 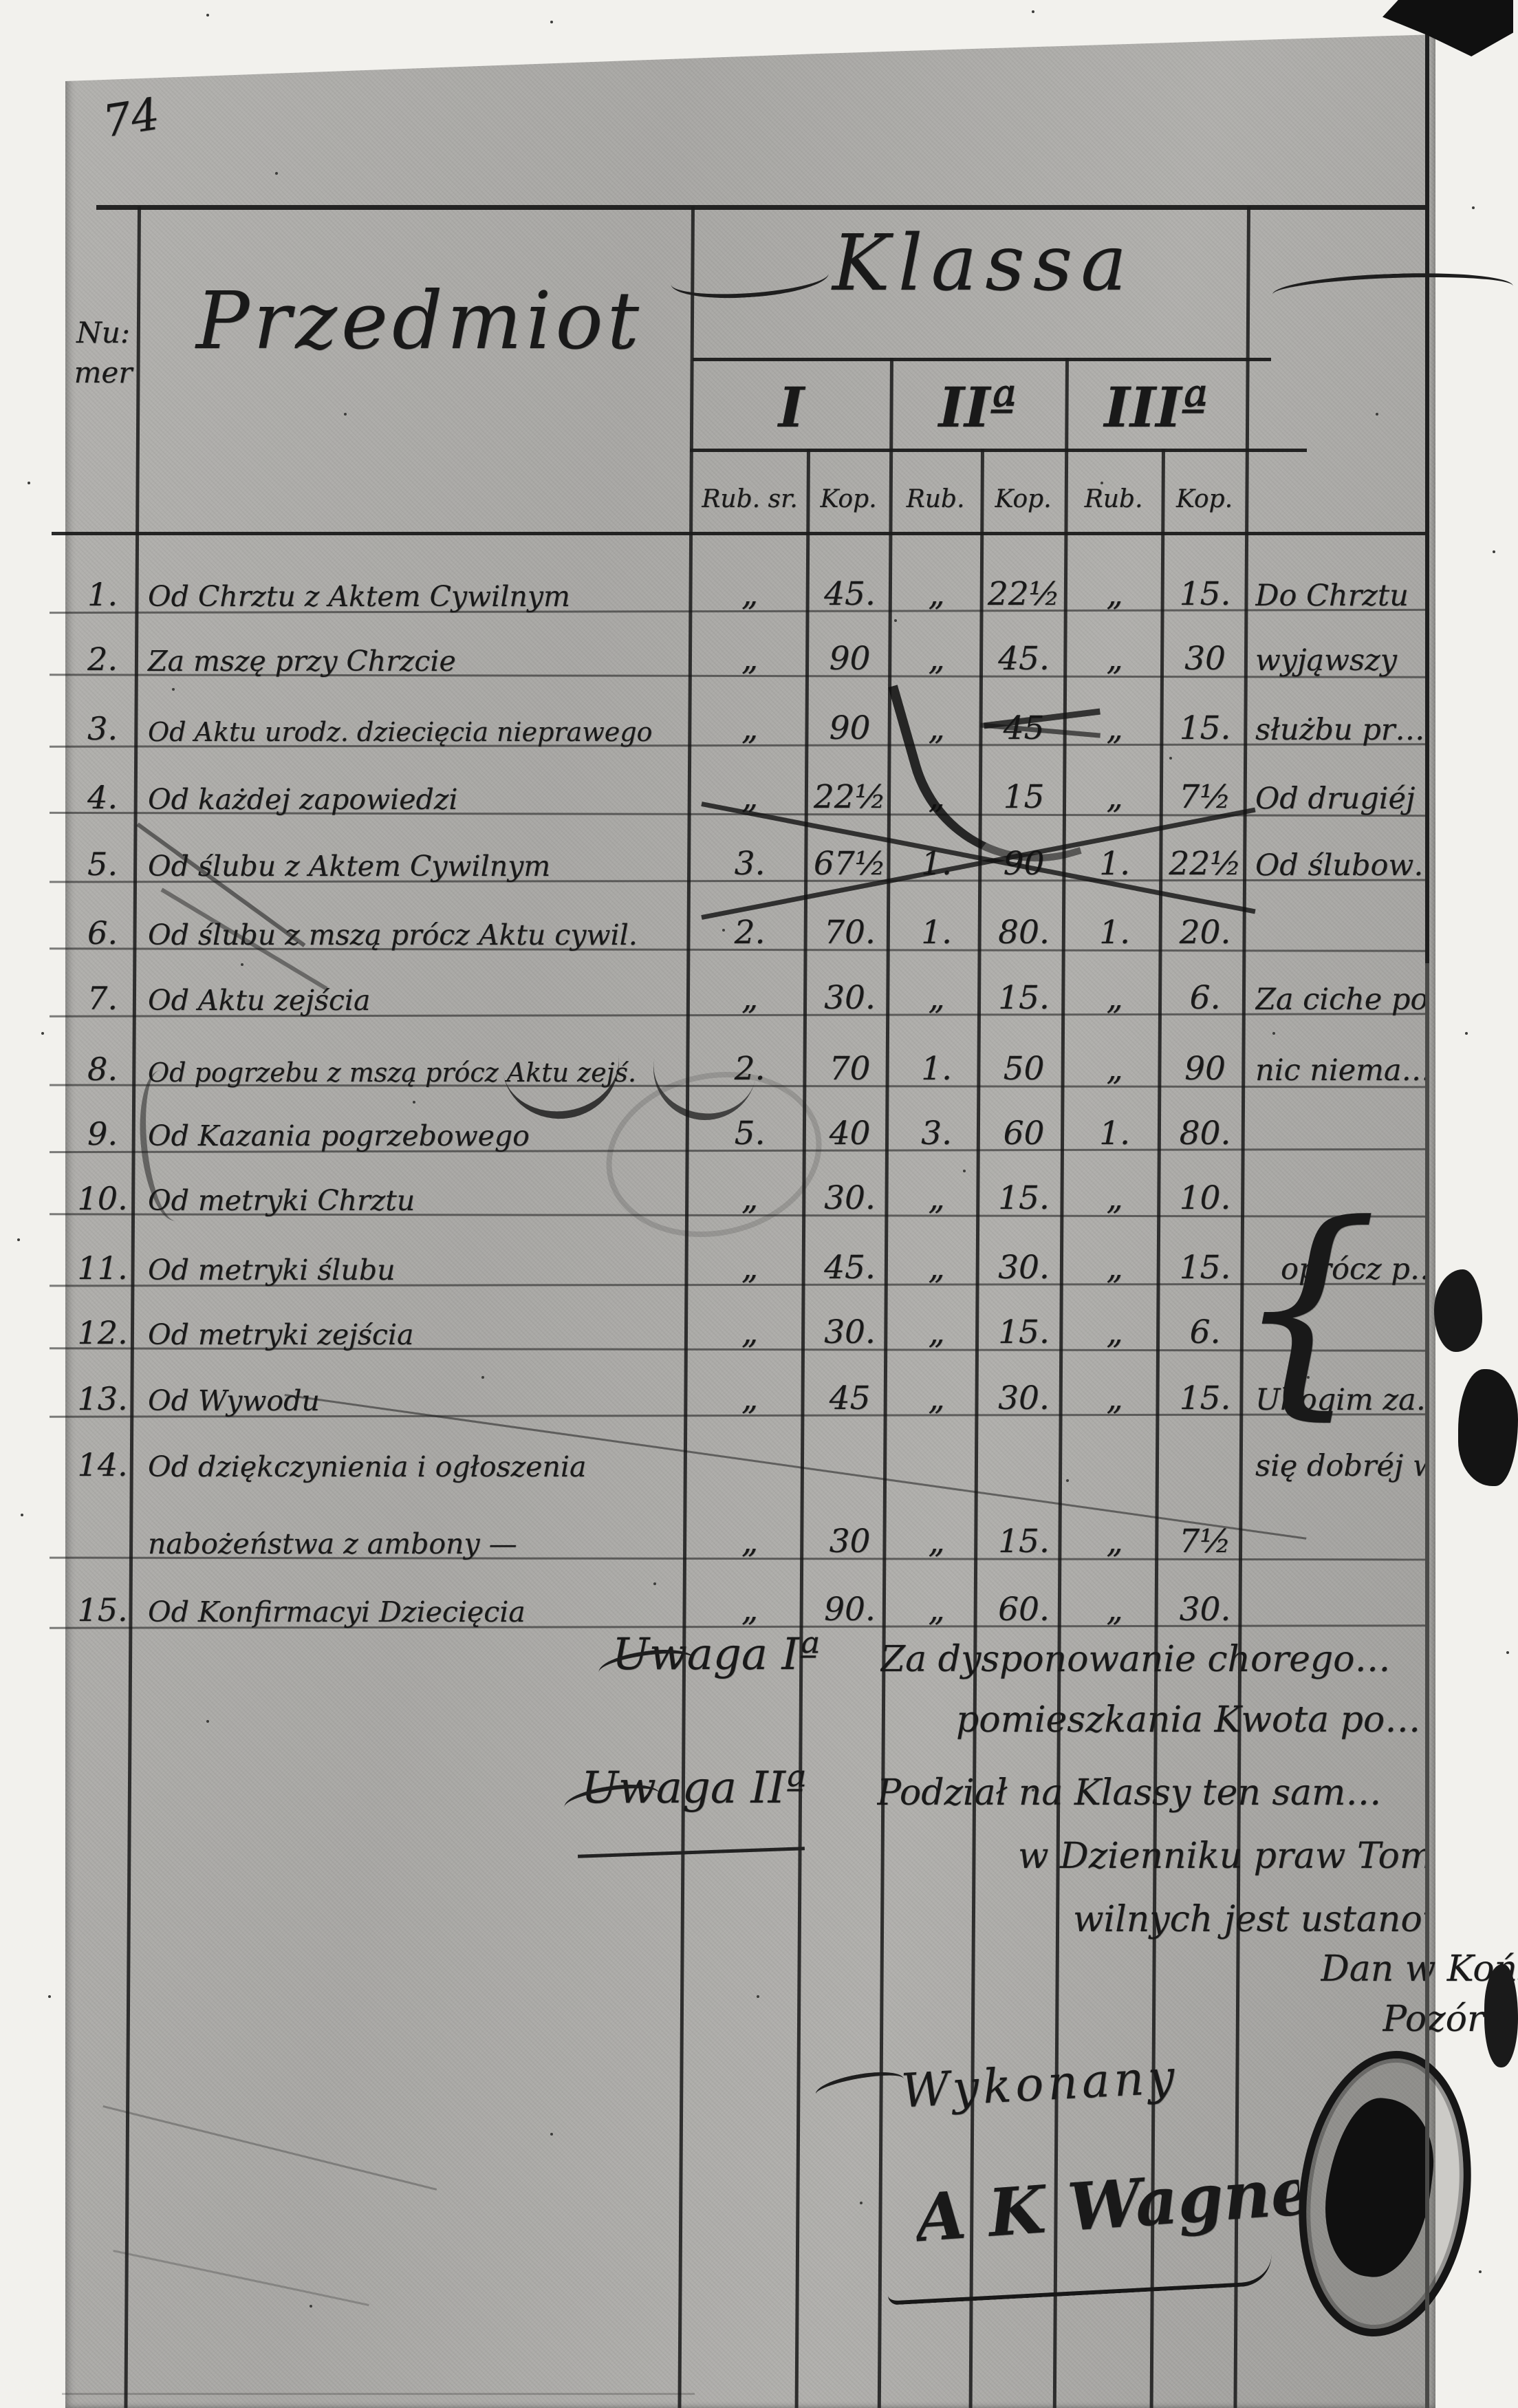 What do you see at coordinates (281, 1200) in the screenshot?
I see `row-label: Od metryki Chrztu` at bounding box center [281, 1200].